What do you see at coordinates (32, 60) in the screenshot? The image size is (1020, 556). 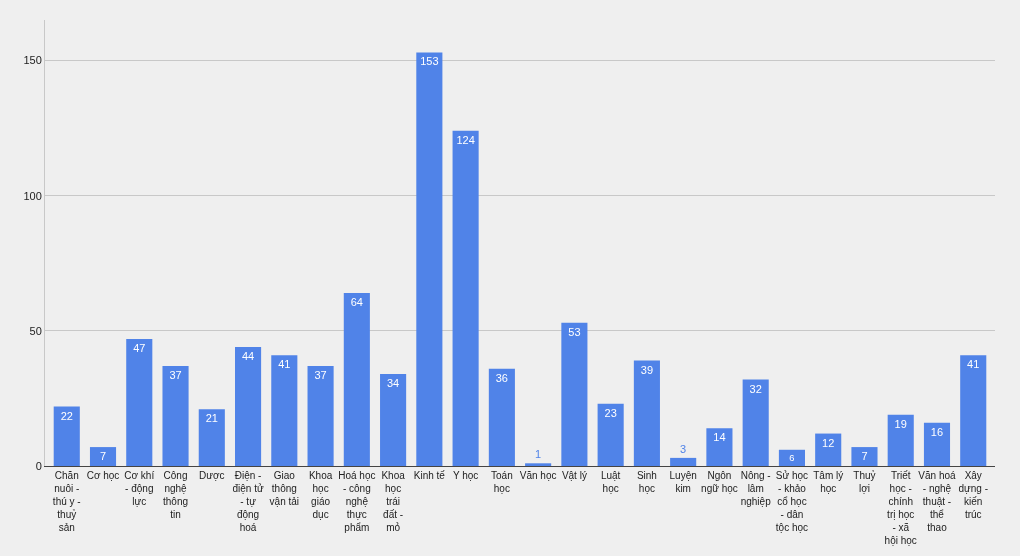 I see `y-tick-label: 150` at bounding box center [32, 60].